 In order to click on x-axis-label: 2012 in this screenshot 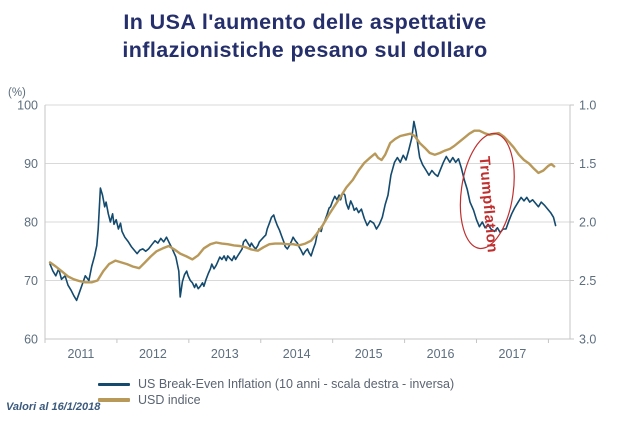, I will do `click(153, 354)`.